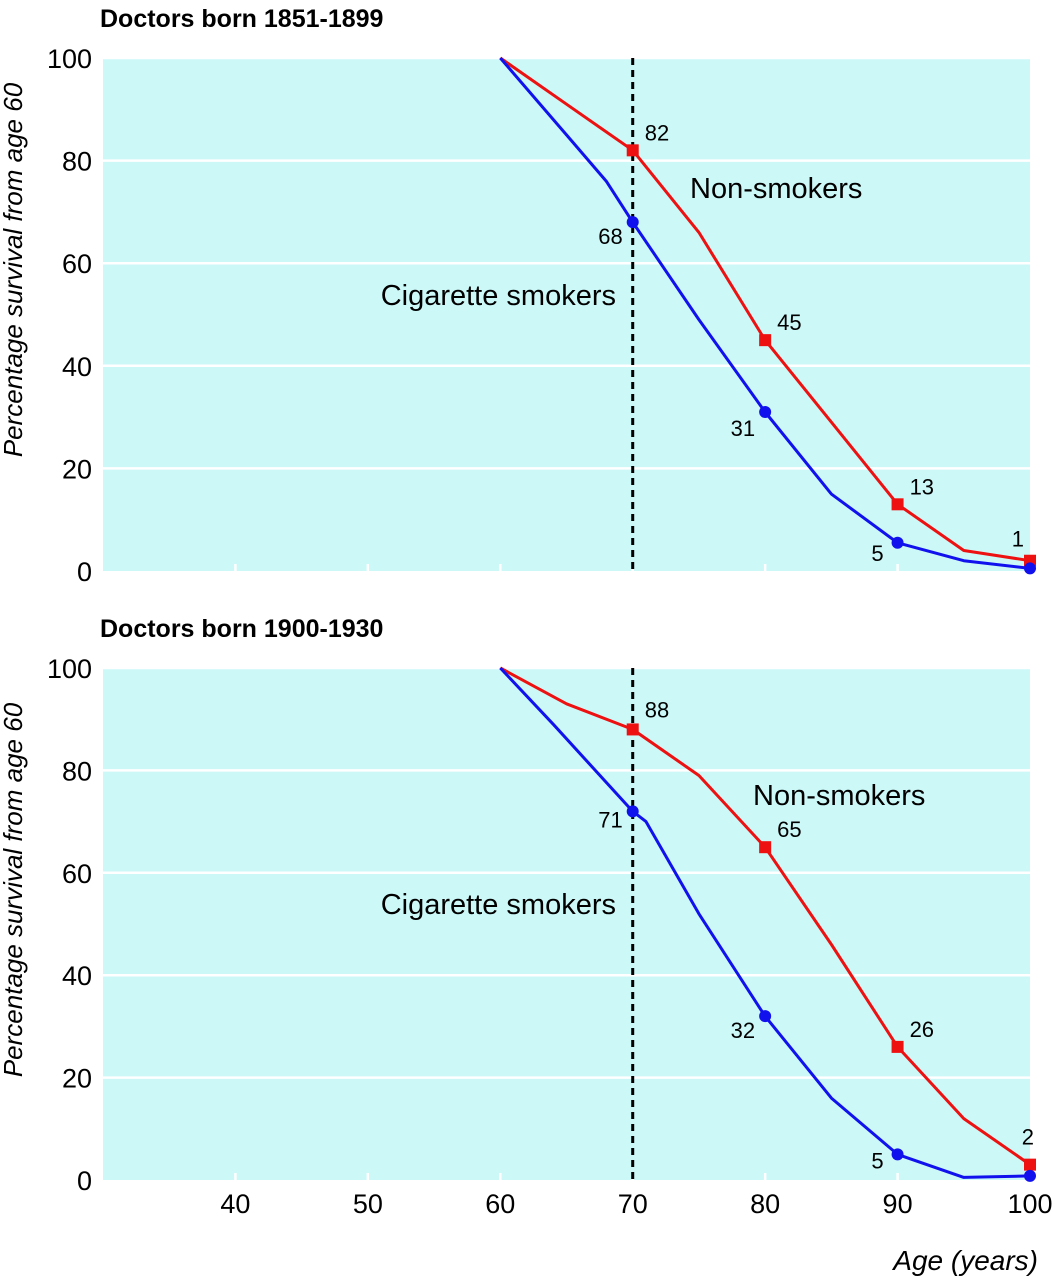  I want to click on x-tick-label: 40, so click(235, 1204).